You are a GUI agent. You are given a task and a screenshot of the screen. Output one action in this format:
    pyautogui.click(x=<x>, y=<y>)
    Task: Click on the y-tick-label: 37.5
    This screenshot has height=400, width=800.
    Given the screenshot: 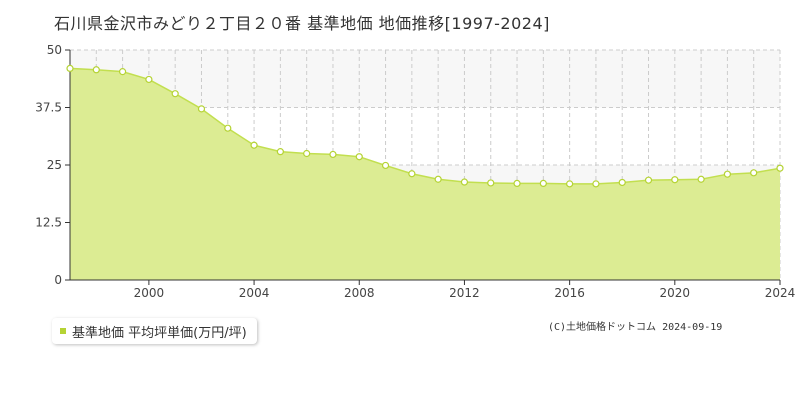 What is the action you would take?
    pyautogui.click(x=48, y=108)
    